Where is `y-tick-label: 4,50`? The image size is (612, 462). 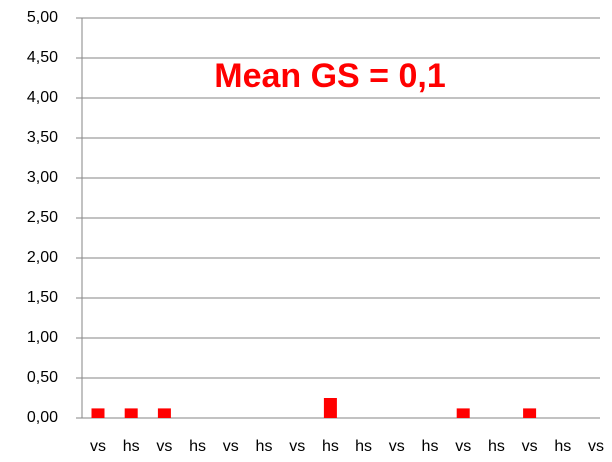 y-tick-label: 4,50 is located at coordinates (42, 57).